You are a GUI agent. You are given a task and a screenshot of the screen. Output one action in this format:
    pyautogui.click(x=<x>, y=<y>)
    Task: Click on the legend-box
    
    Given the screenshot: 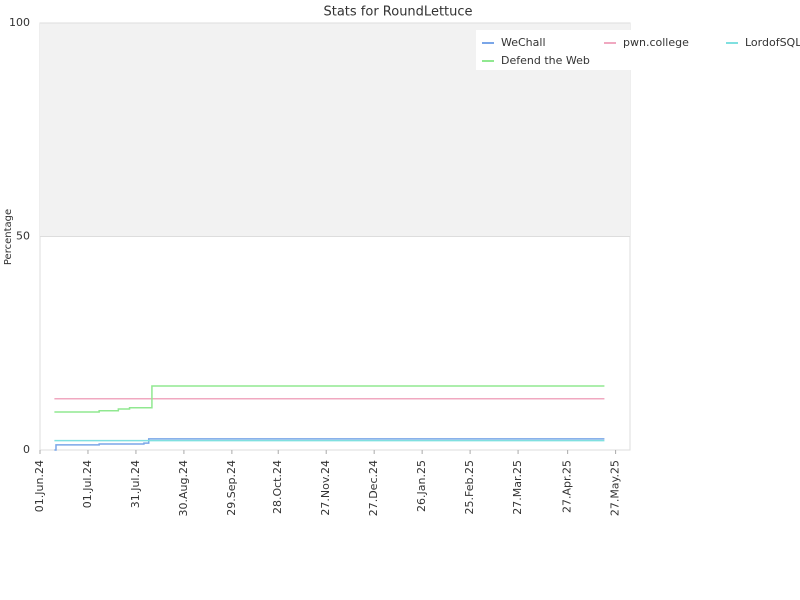 What is the action you would take?
    pyautogui.click(x=636, y=50)
    